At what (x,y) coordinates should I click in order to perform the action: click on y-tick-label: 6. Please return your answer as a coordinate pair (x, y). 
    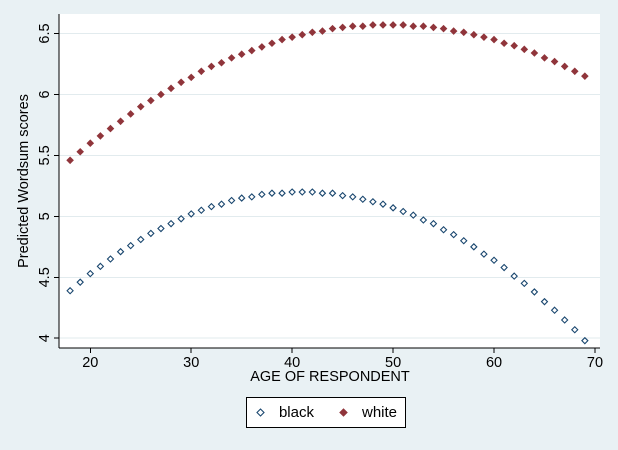
    Looking at the image, I should click on (45, 94).